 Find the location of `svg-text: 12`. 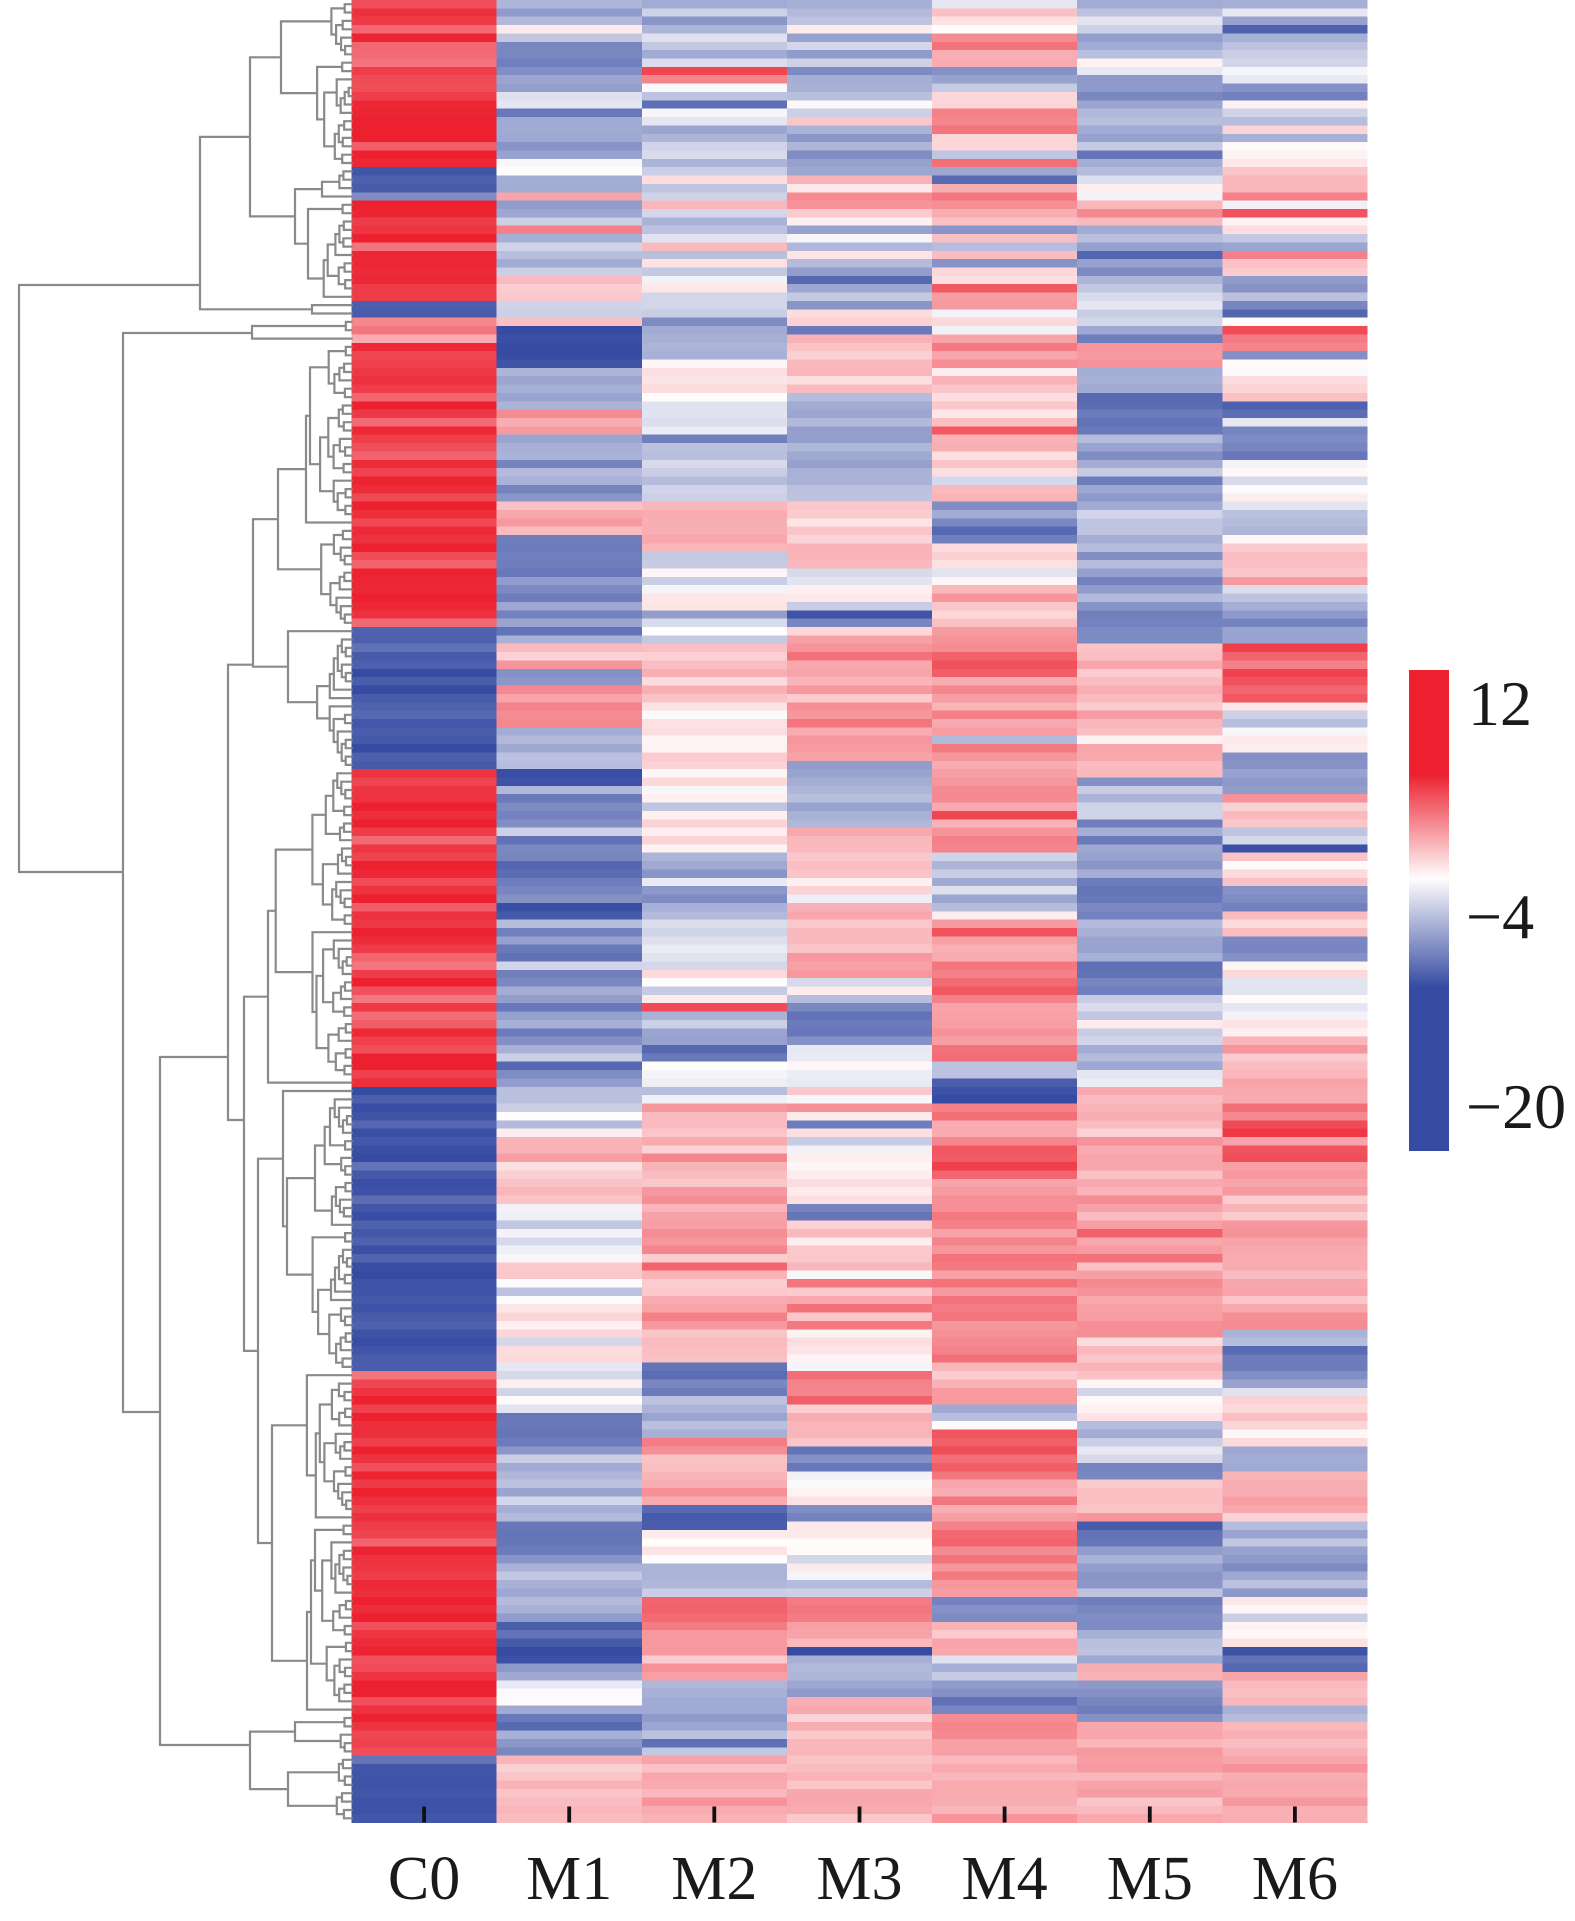

svg-text: 12 is located at coordinates (1500, 703).